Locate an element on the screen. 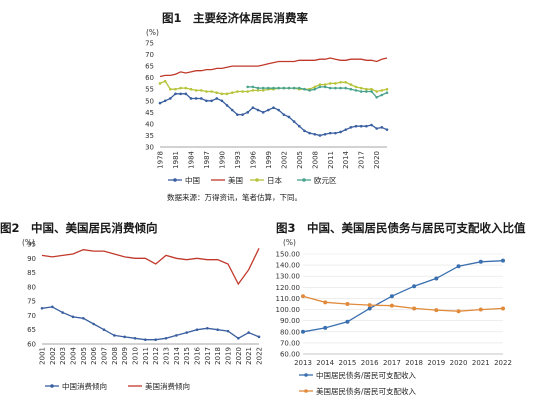  y-tick-label: 150.00 is located at coordinates (288, 255).